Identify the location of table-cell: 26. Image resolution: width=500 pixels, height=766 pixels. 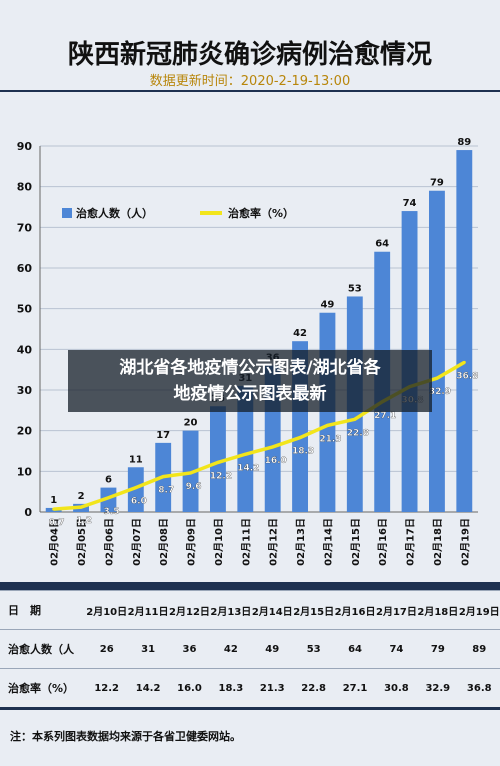
(107, 649).